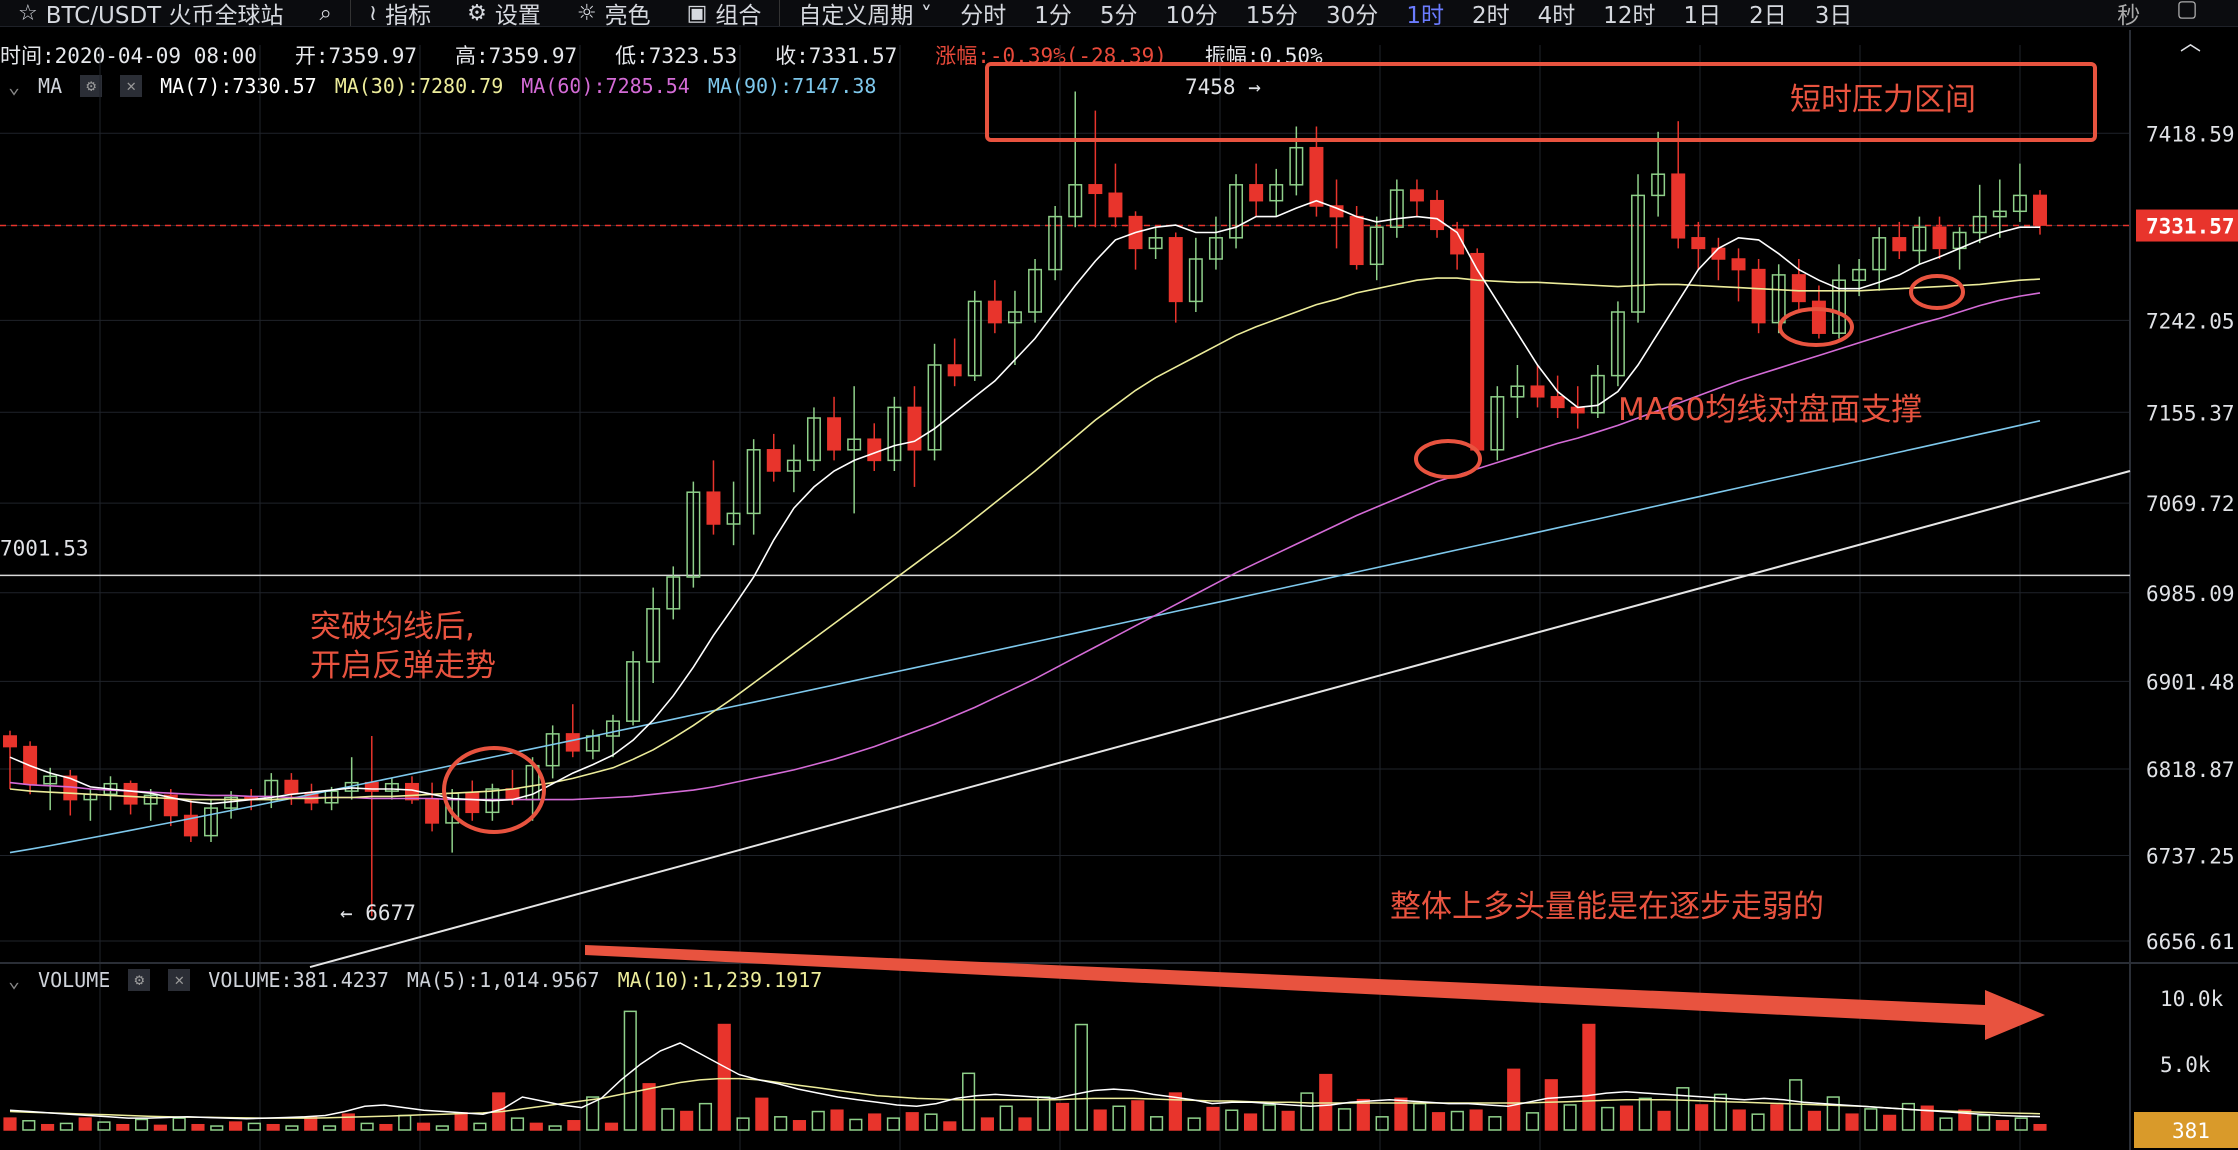 Image resolution: width=2238 pixels, height=1150 pixels. I want to click on star-icon: ☆, so click(28, 13).